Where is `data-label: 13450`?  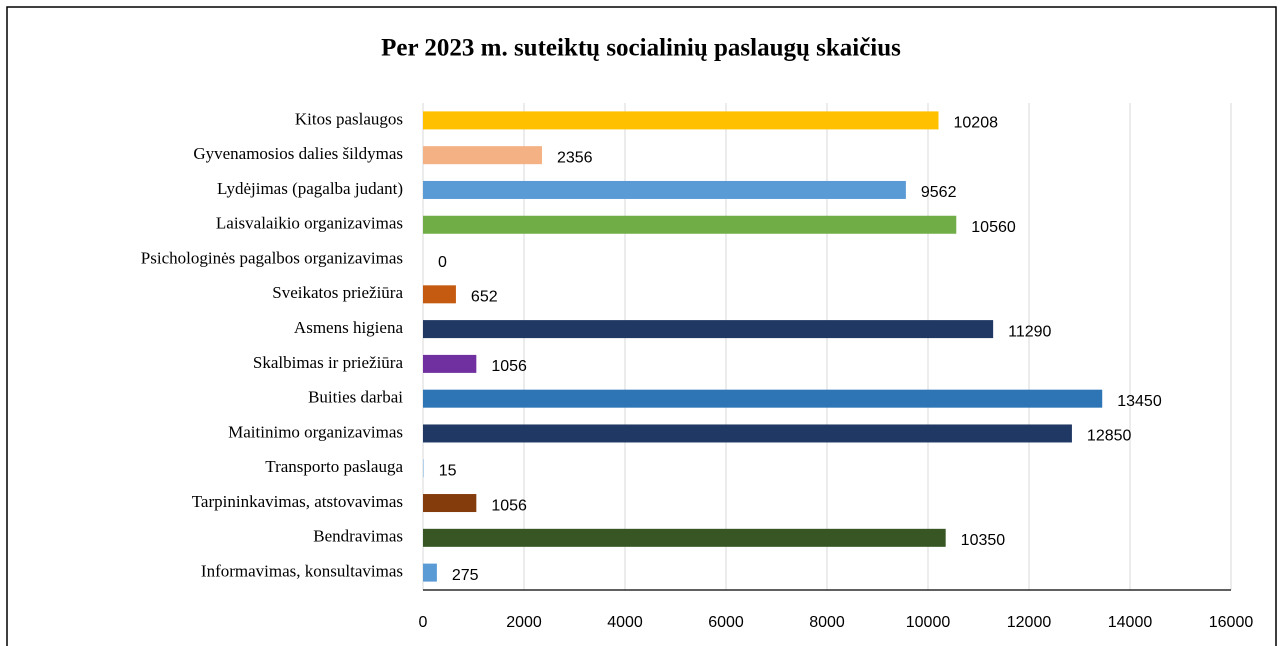 data-label: 13450 is located at coordinates (1139, 401).